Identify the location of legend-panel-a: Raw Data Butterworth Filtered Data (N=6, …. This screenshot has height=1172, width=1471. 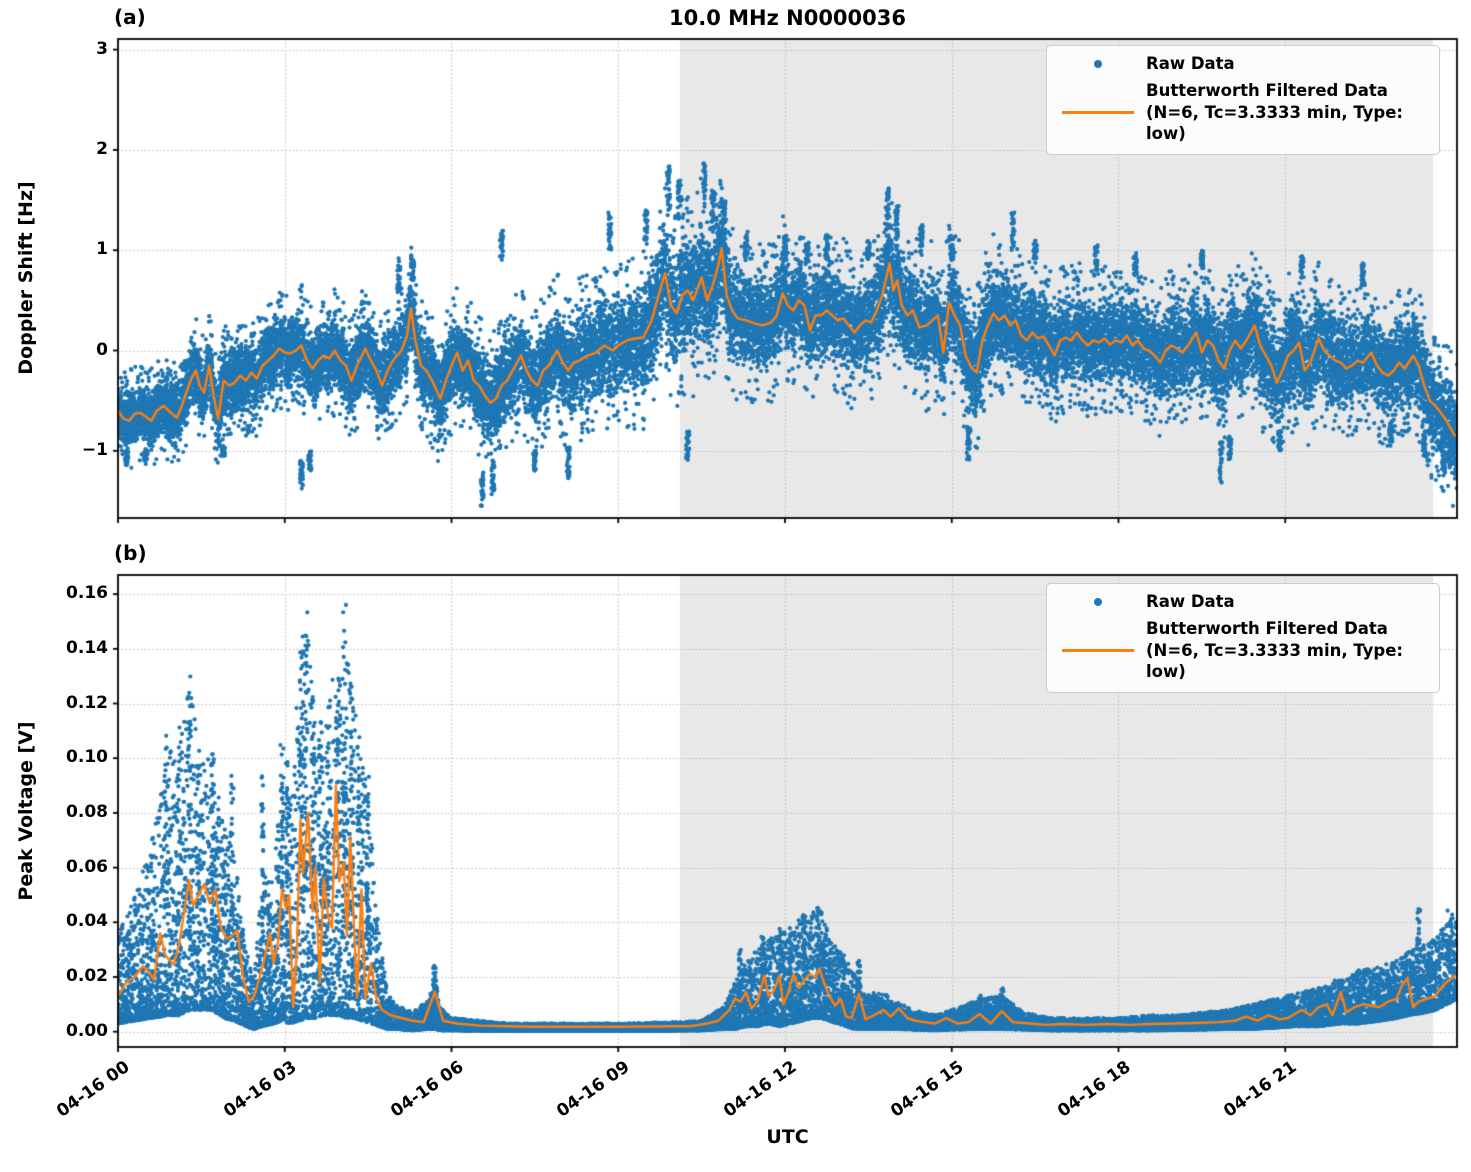
(1243, 100).